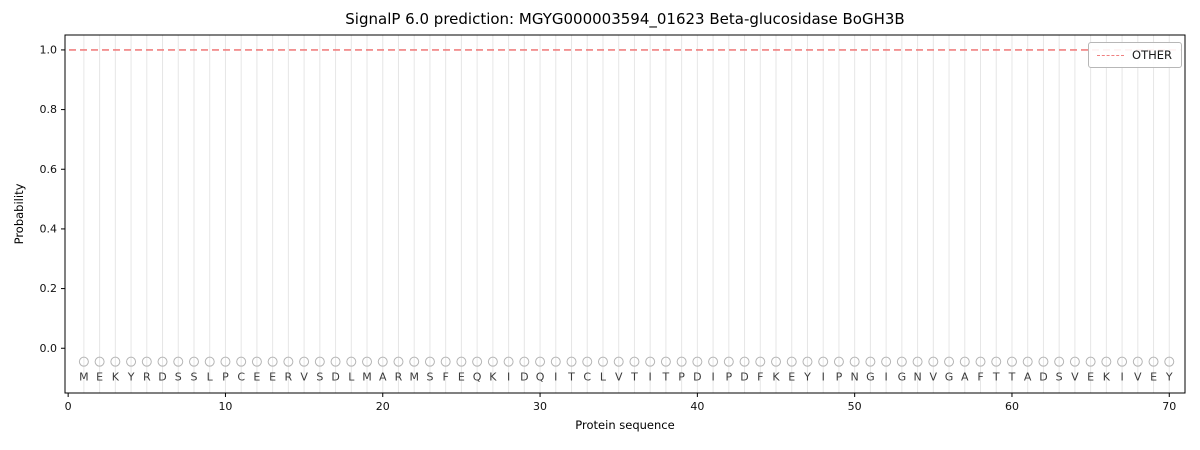 The width and height of the screenshot is (1200, 450). What do you see at coordinates (49, 109) in the screenshot?
I see `svg-text: 0.8` at bounding box center [49, 109].